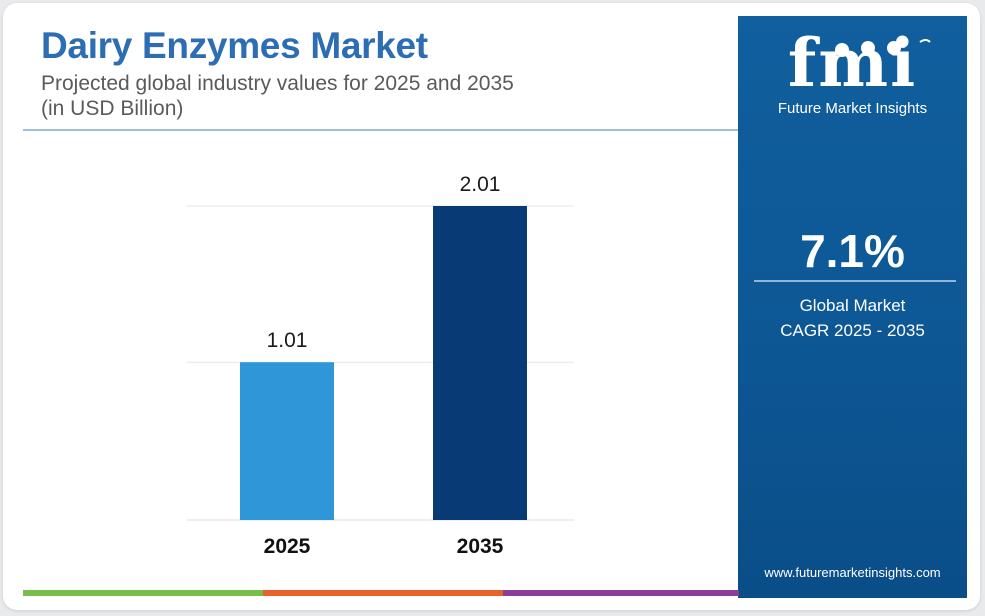  I want to click on fmi-logo: fmi Future Market Insights, so click(852, 72).